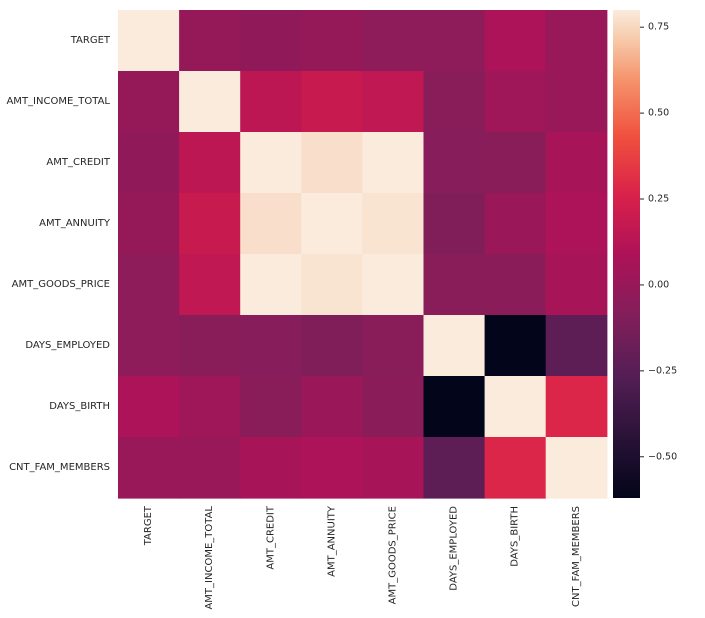 The width and height of the screenshot is (705, 618). What do you see at coordinates (454, 407) in the screenshot?
I see `heatmap-cell-days-birth-days-employed` at bounding box center [454, 407].